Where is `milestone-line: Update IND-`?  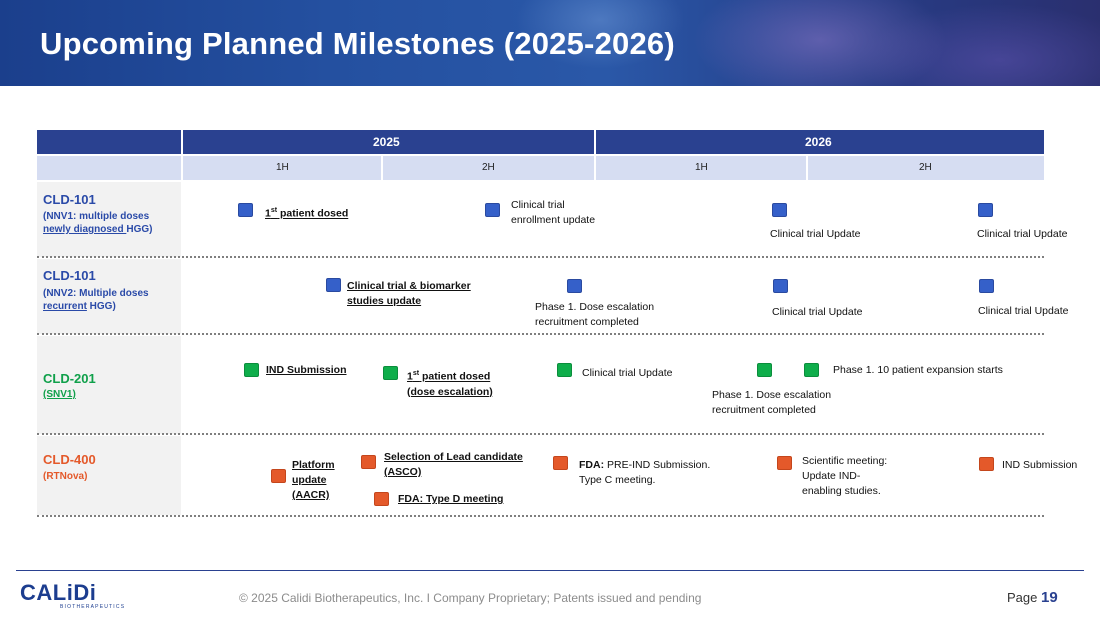 milestone-line: Update IND- is located at coordinates (831, 476).